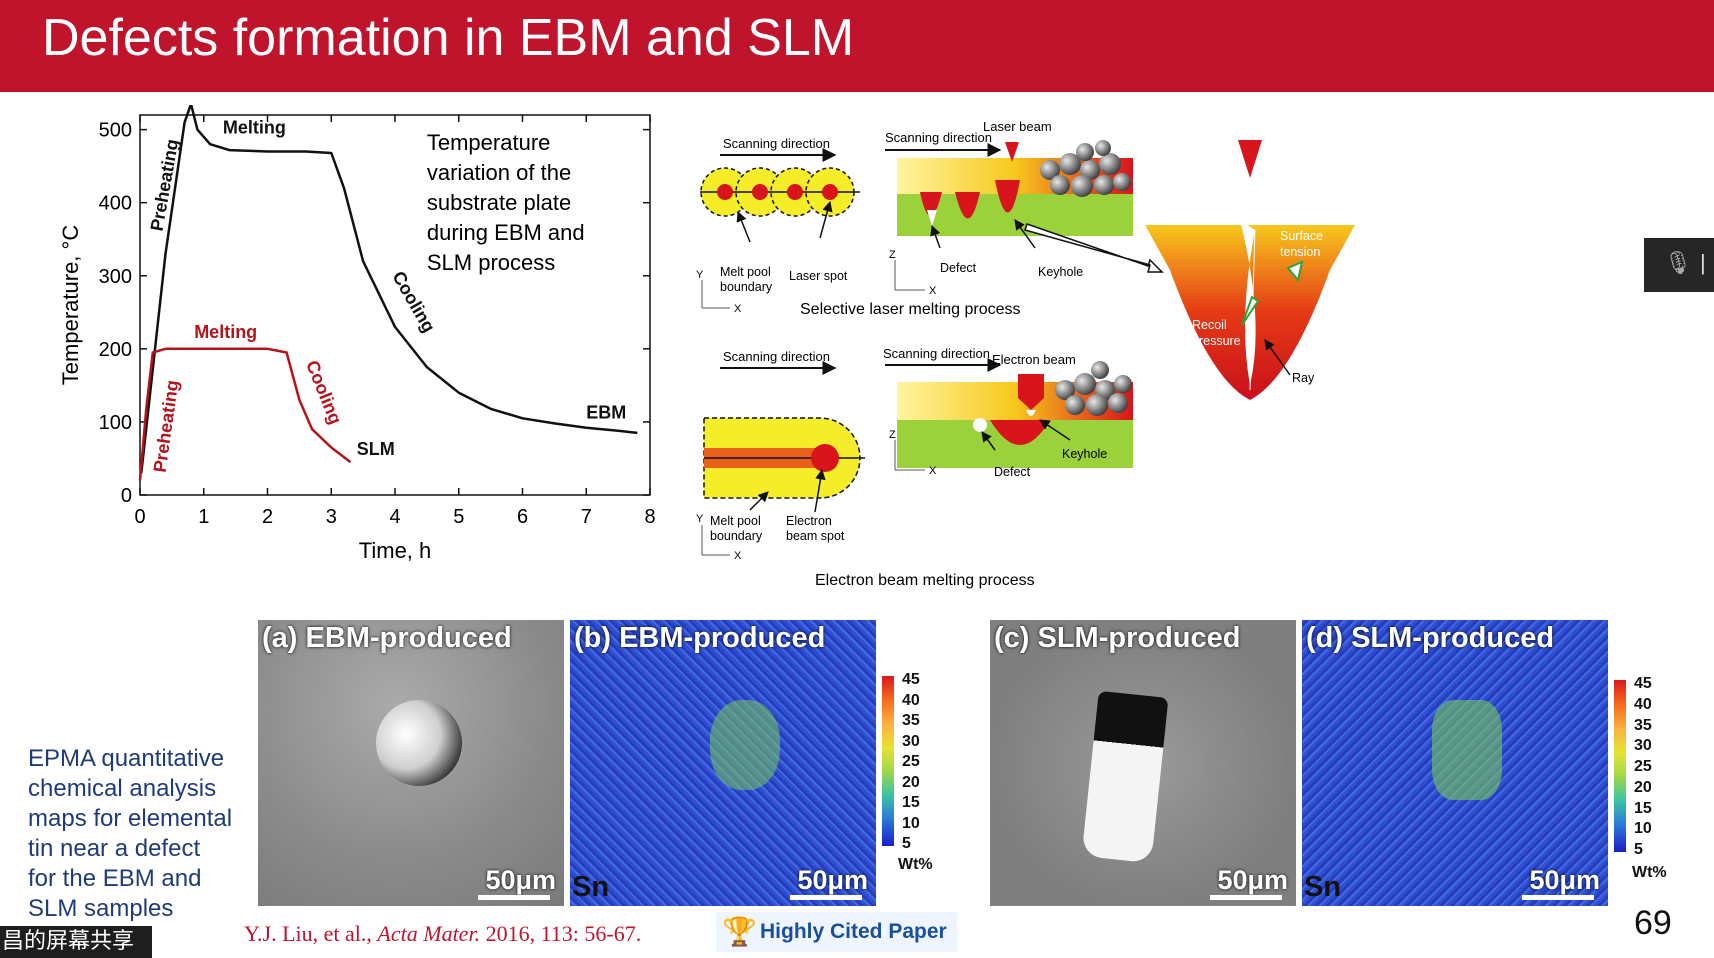 The height and width of the screenshot is (958, 1714). Describe the element at coordinates (126, 496) in the screenshot. I see `y-tick-label: 0` at that location.